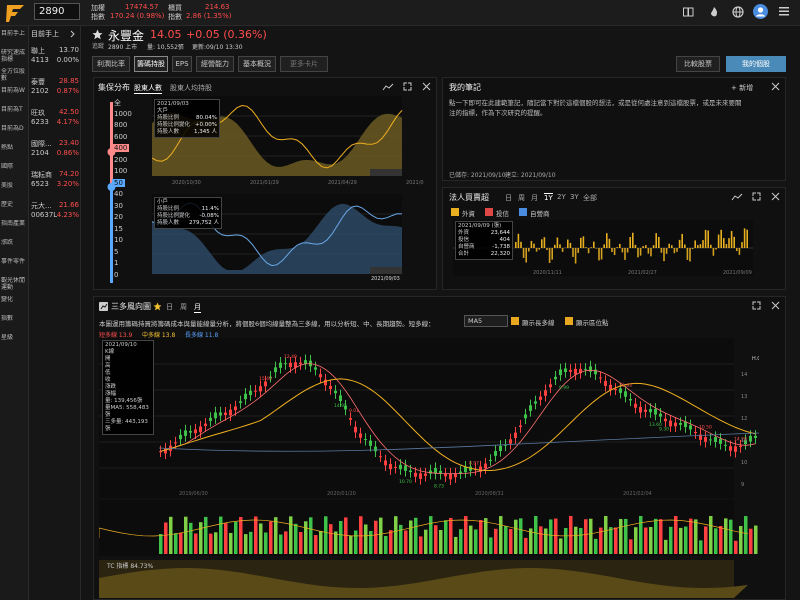 The width and height of the screenshot is (800, 600). What do you see at coordinates (742, 88) in the screenshot?
I see `add-note-button: + 新增` at bounding box center [742, 88].